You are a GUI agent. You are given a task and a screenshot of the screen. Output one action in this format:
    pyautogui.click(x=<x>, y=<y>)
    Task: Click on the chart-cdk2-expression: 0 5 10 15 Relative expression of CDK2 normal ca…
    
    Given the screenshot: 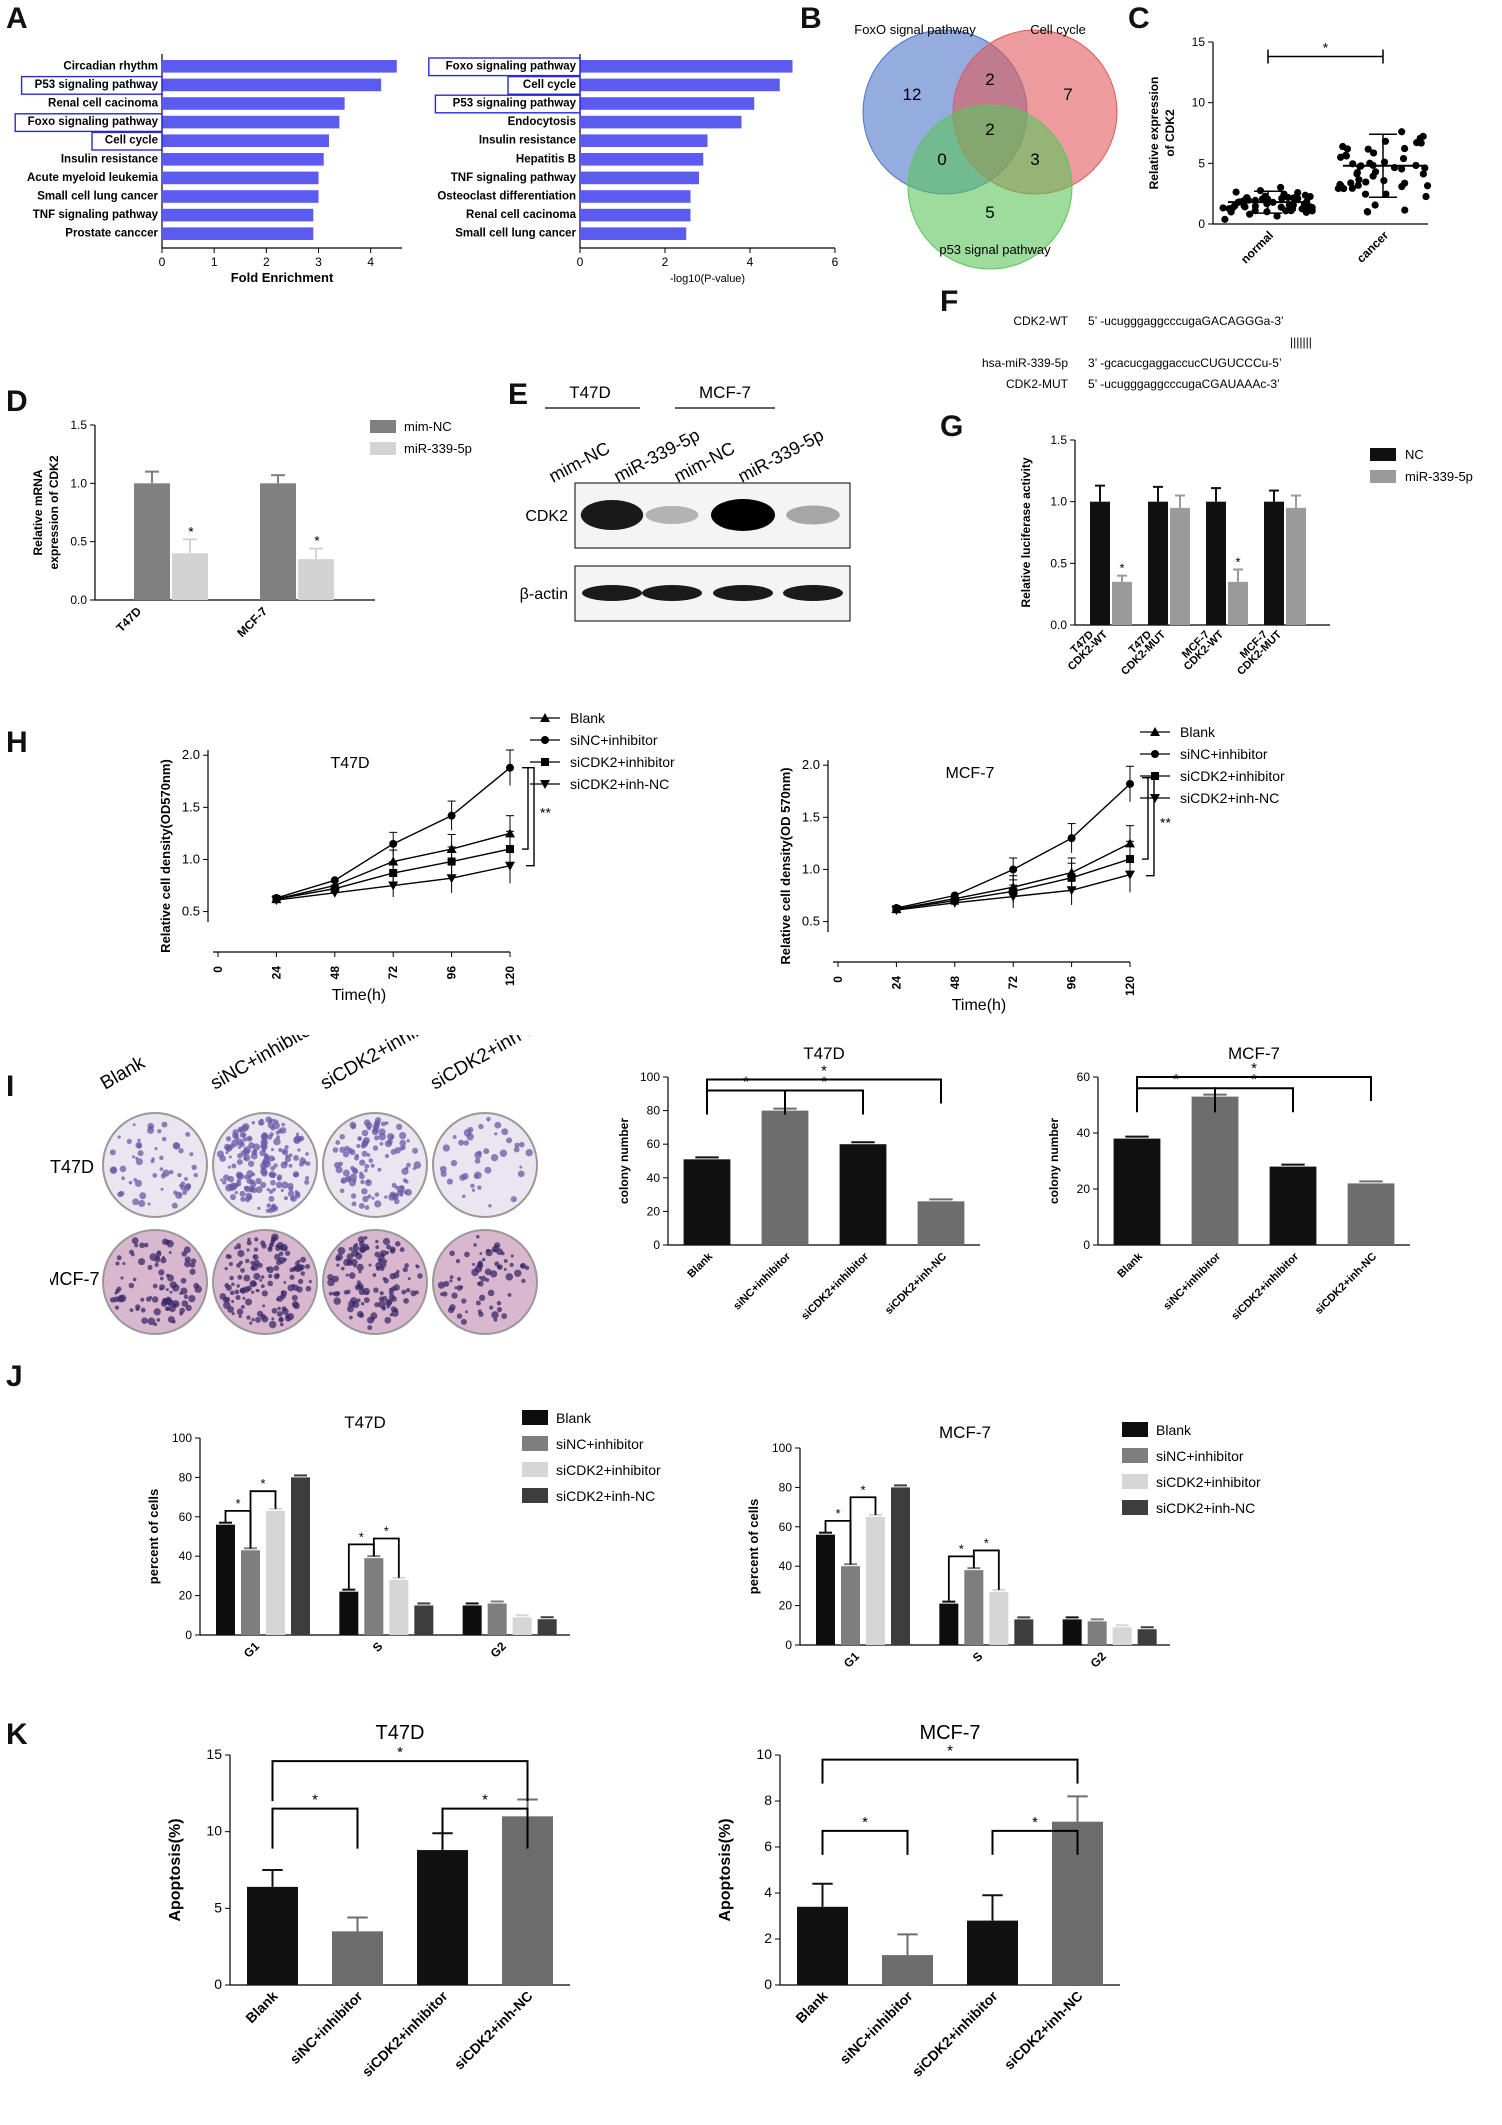 What is the action you would take?
    pyautogui.click(x=1288, y=151)
    